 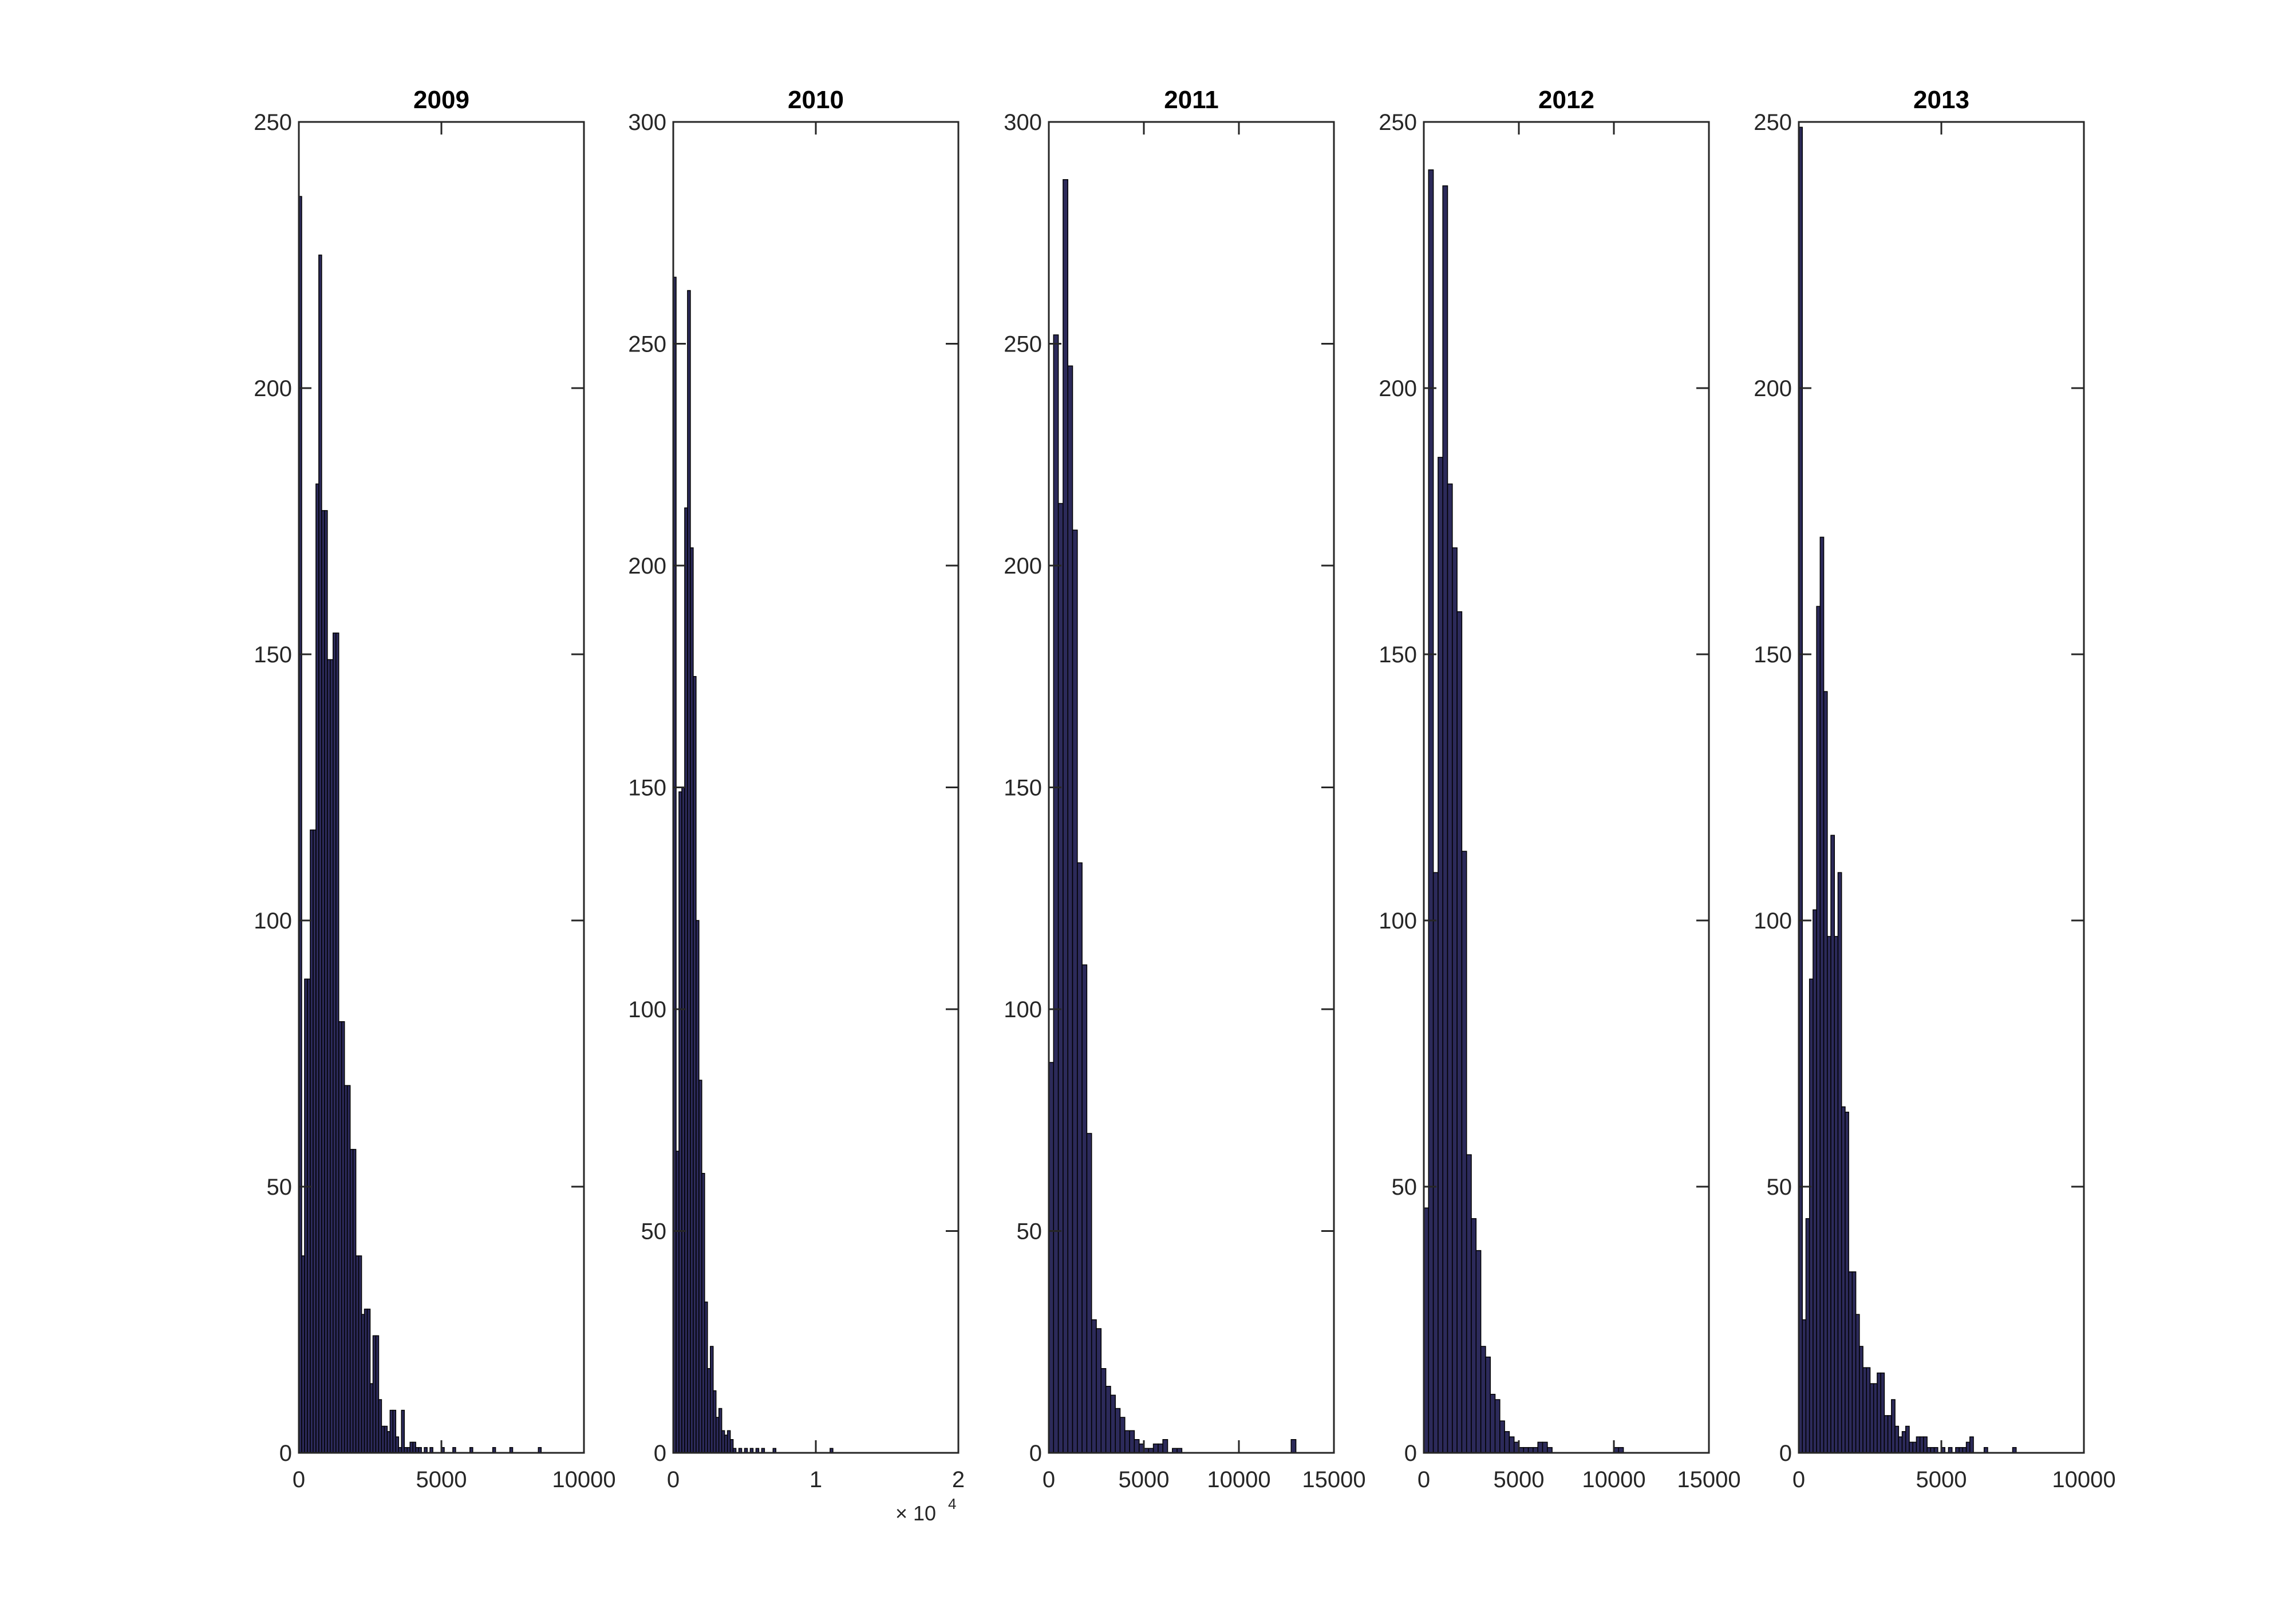 I want to click on panel-title: 2012, so click(x=1566, y=100).